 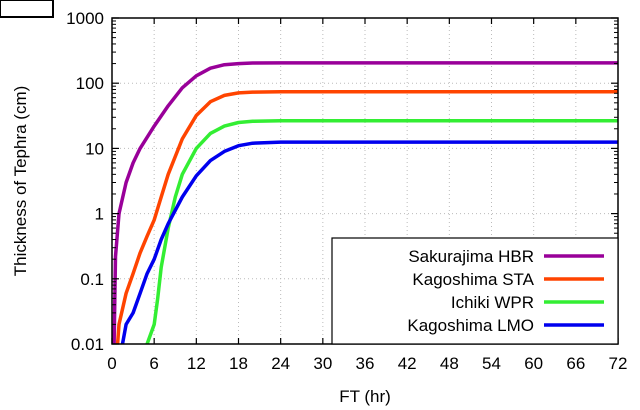 I want to click on legend-label-1: Kagoshima STA, so click(x=473, y=279).